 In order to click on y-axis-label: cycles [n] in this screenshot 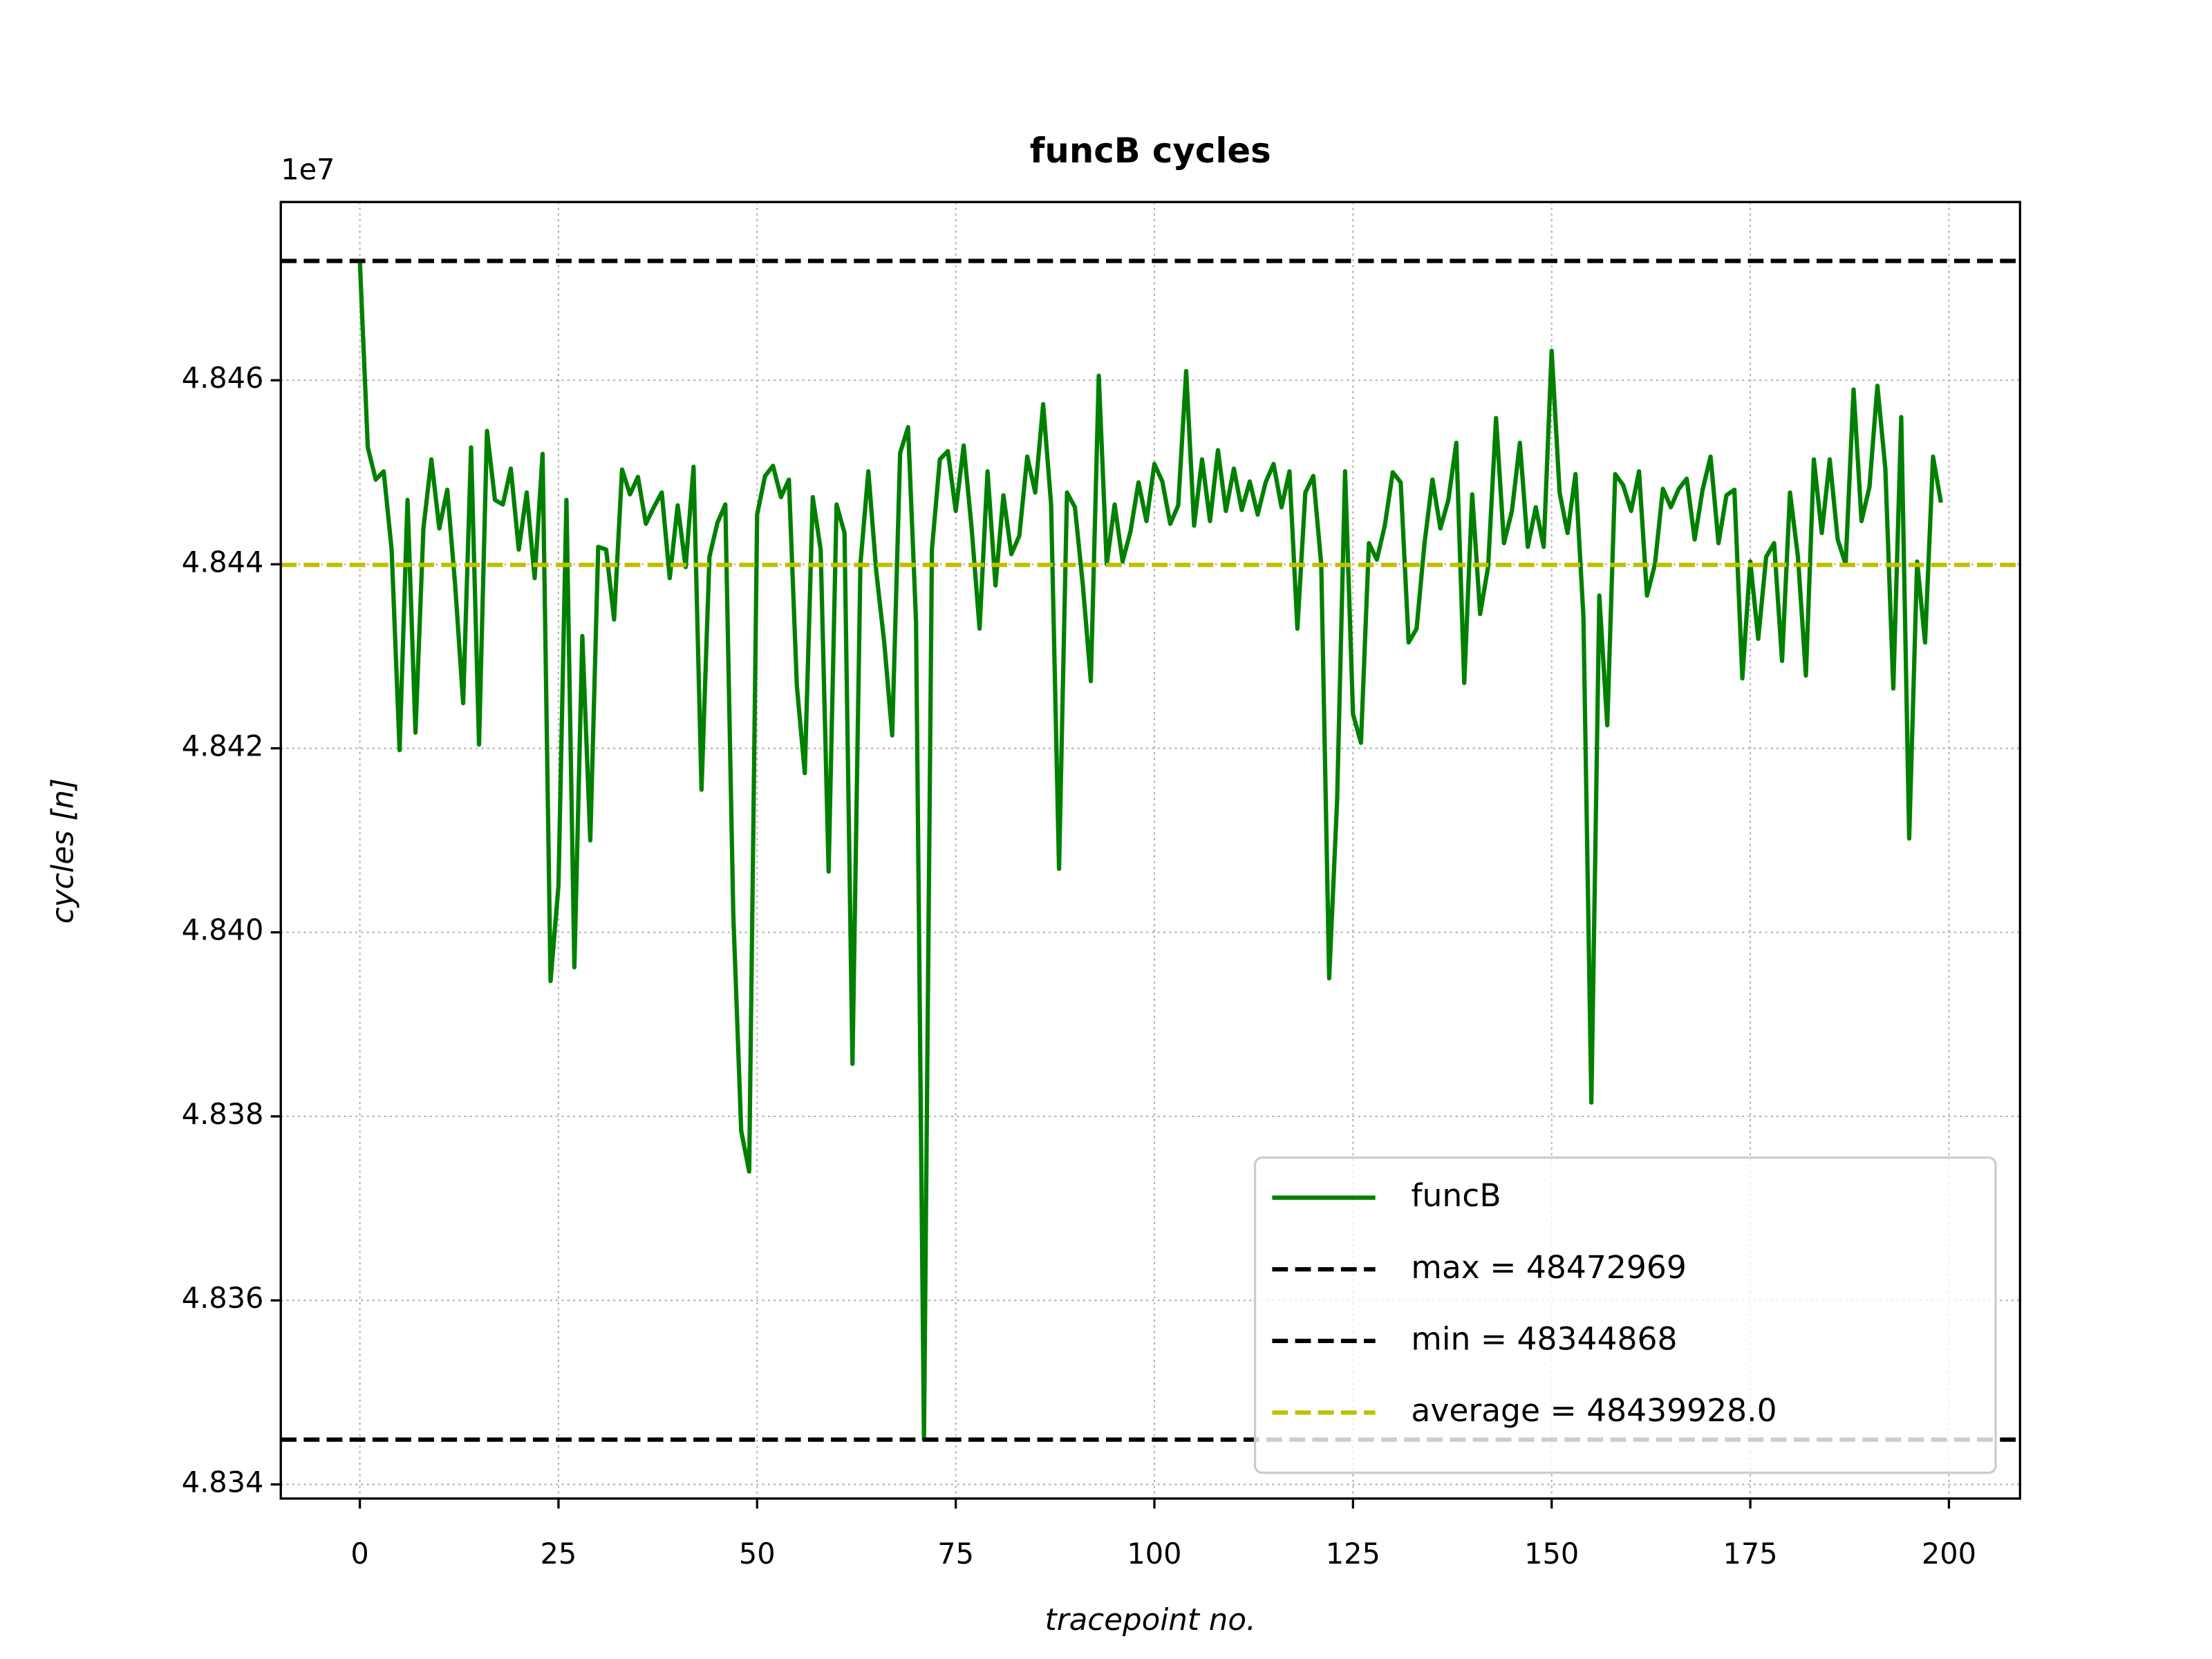, I will do `click(63, 851)`.